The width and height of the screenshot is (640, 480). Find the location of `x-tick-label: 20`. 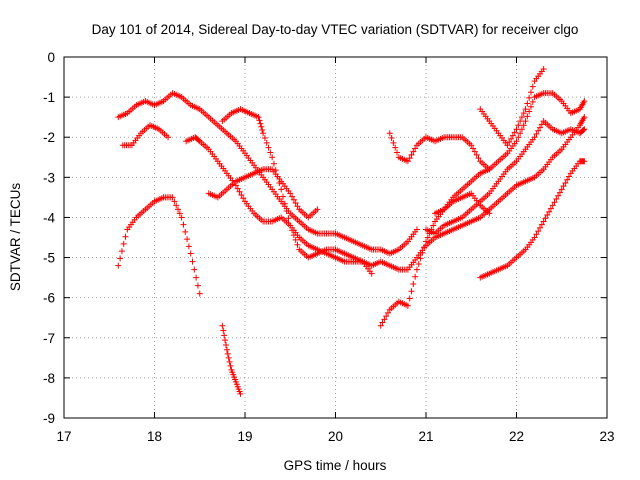

x-tick-label: 20 is located at coordinates (335, 436).